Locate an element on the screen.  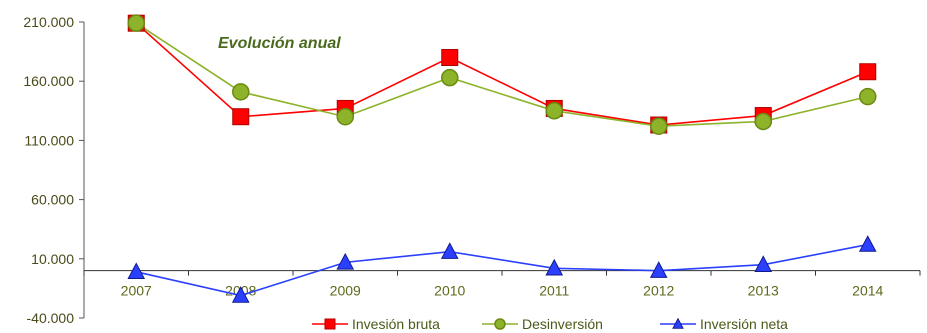
x-tick-label: 2014 is located at coordinates (867, 291).